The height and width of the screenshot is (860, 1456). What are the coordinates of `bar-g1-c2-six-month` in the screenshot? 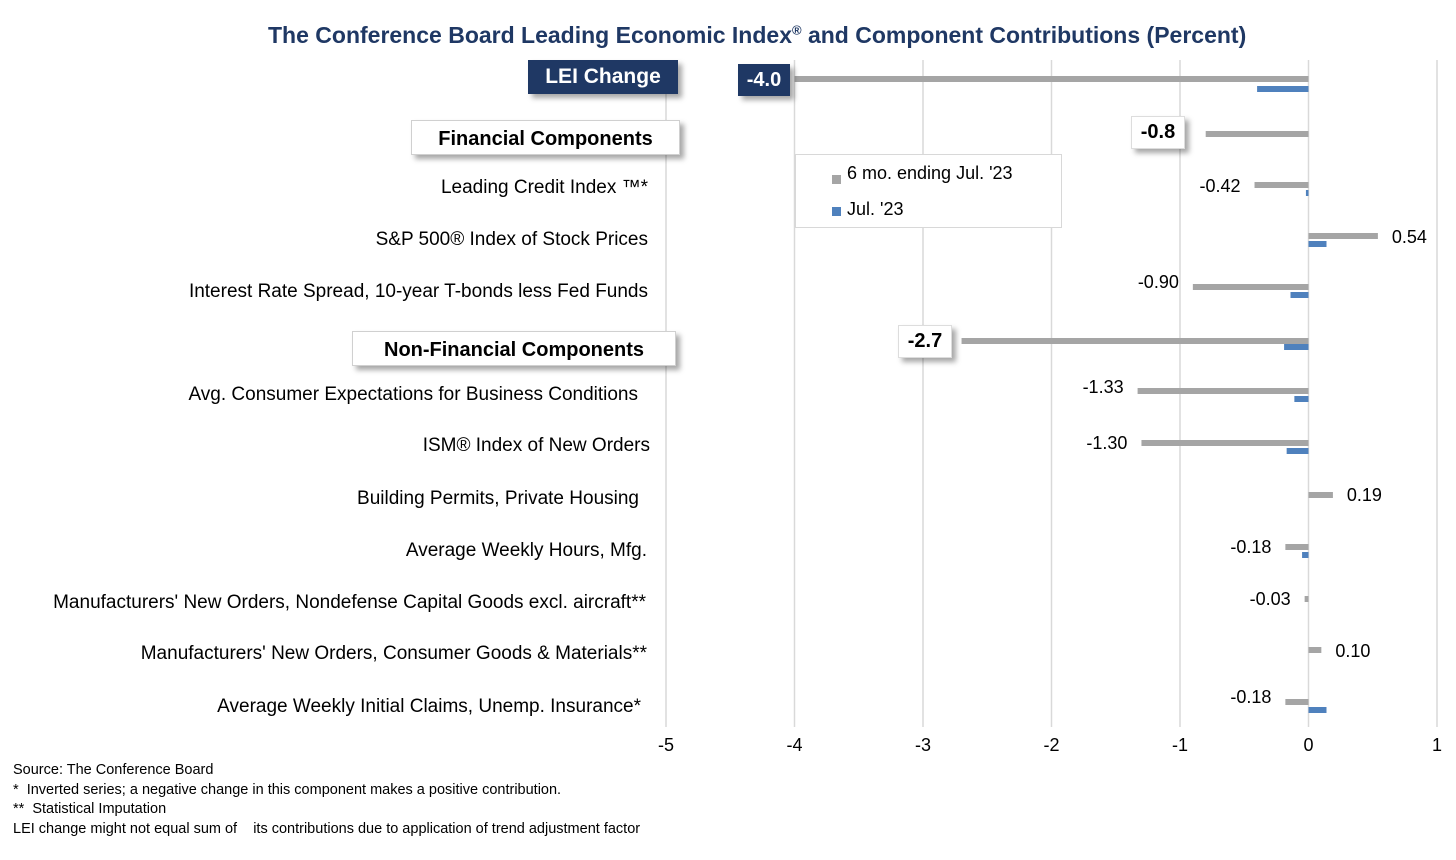 It's located at (1320, 495).